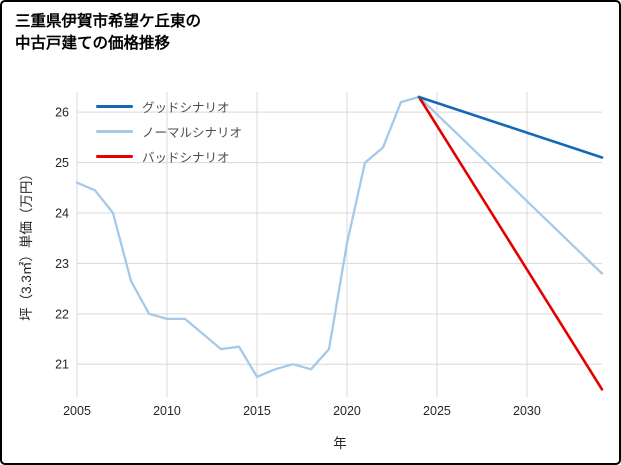 This screenshot has height=465, width=621. What do you see at coordinates (114, 106) in the screenshot?
I see `legend-line-good-icon` at bounding box center [114, 106].